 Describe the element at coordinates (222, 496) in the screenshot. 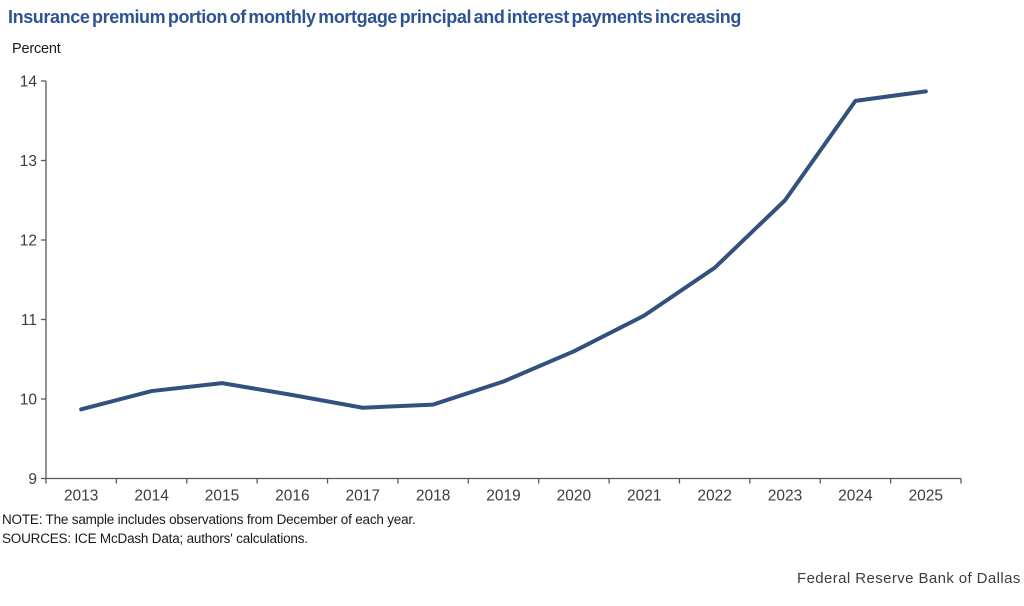

I see `x-tick-label: 2015` at that location.